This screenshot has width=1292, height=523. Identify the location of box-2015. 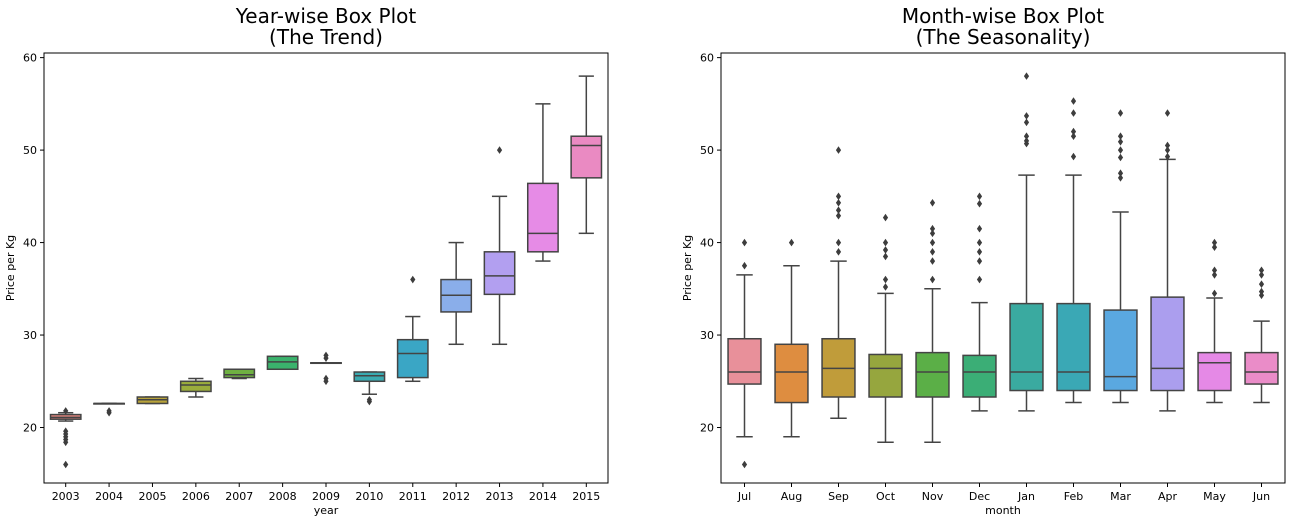
(586, 155).